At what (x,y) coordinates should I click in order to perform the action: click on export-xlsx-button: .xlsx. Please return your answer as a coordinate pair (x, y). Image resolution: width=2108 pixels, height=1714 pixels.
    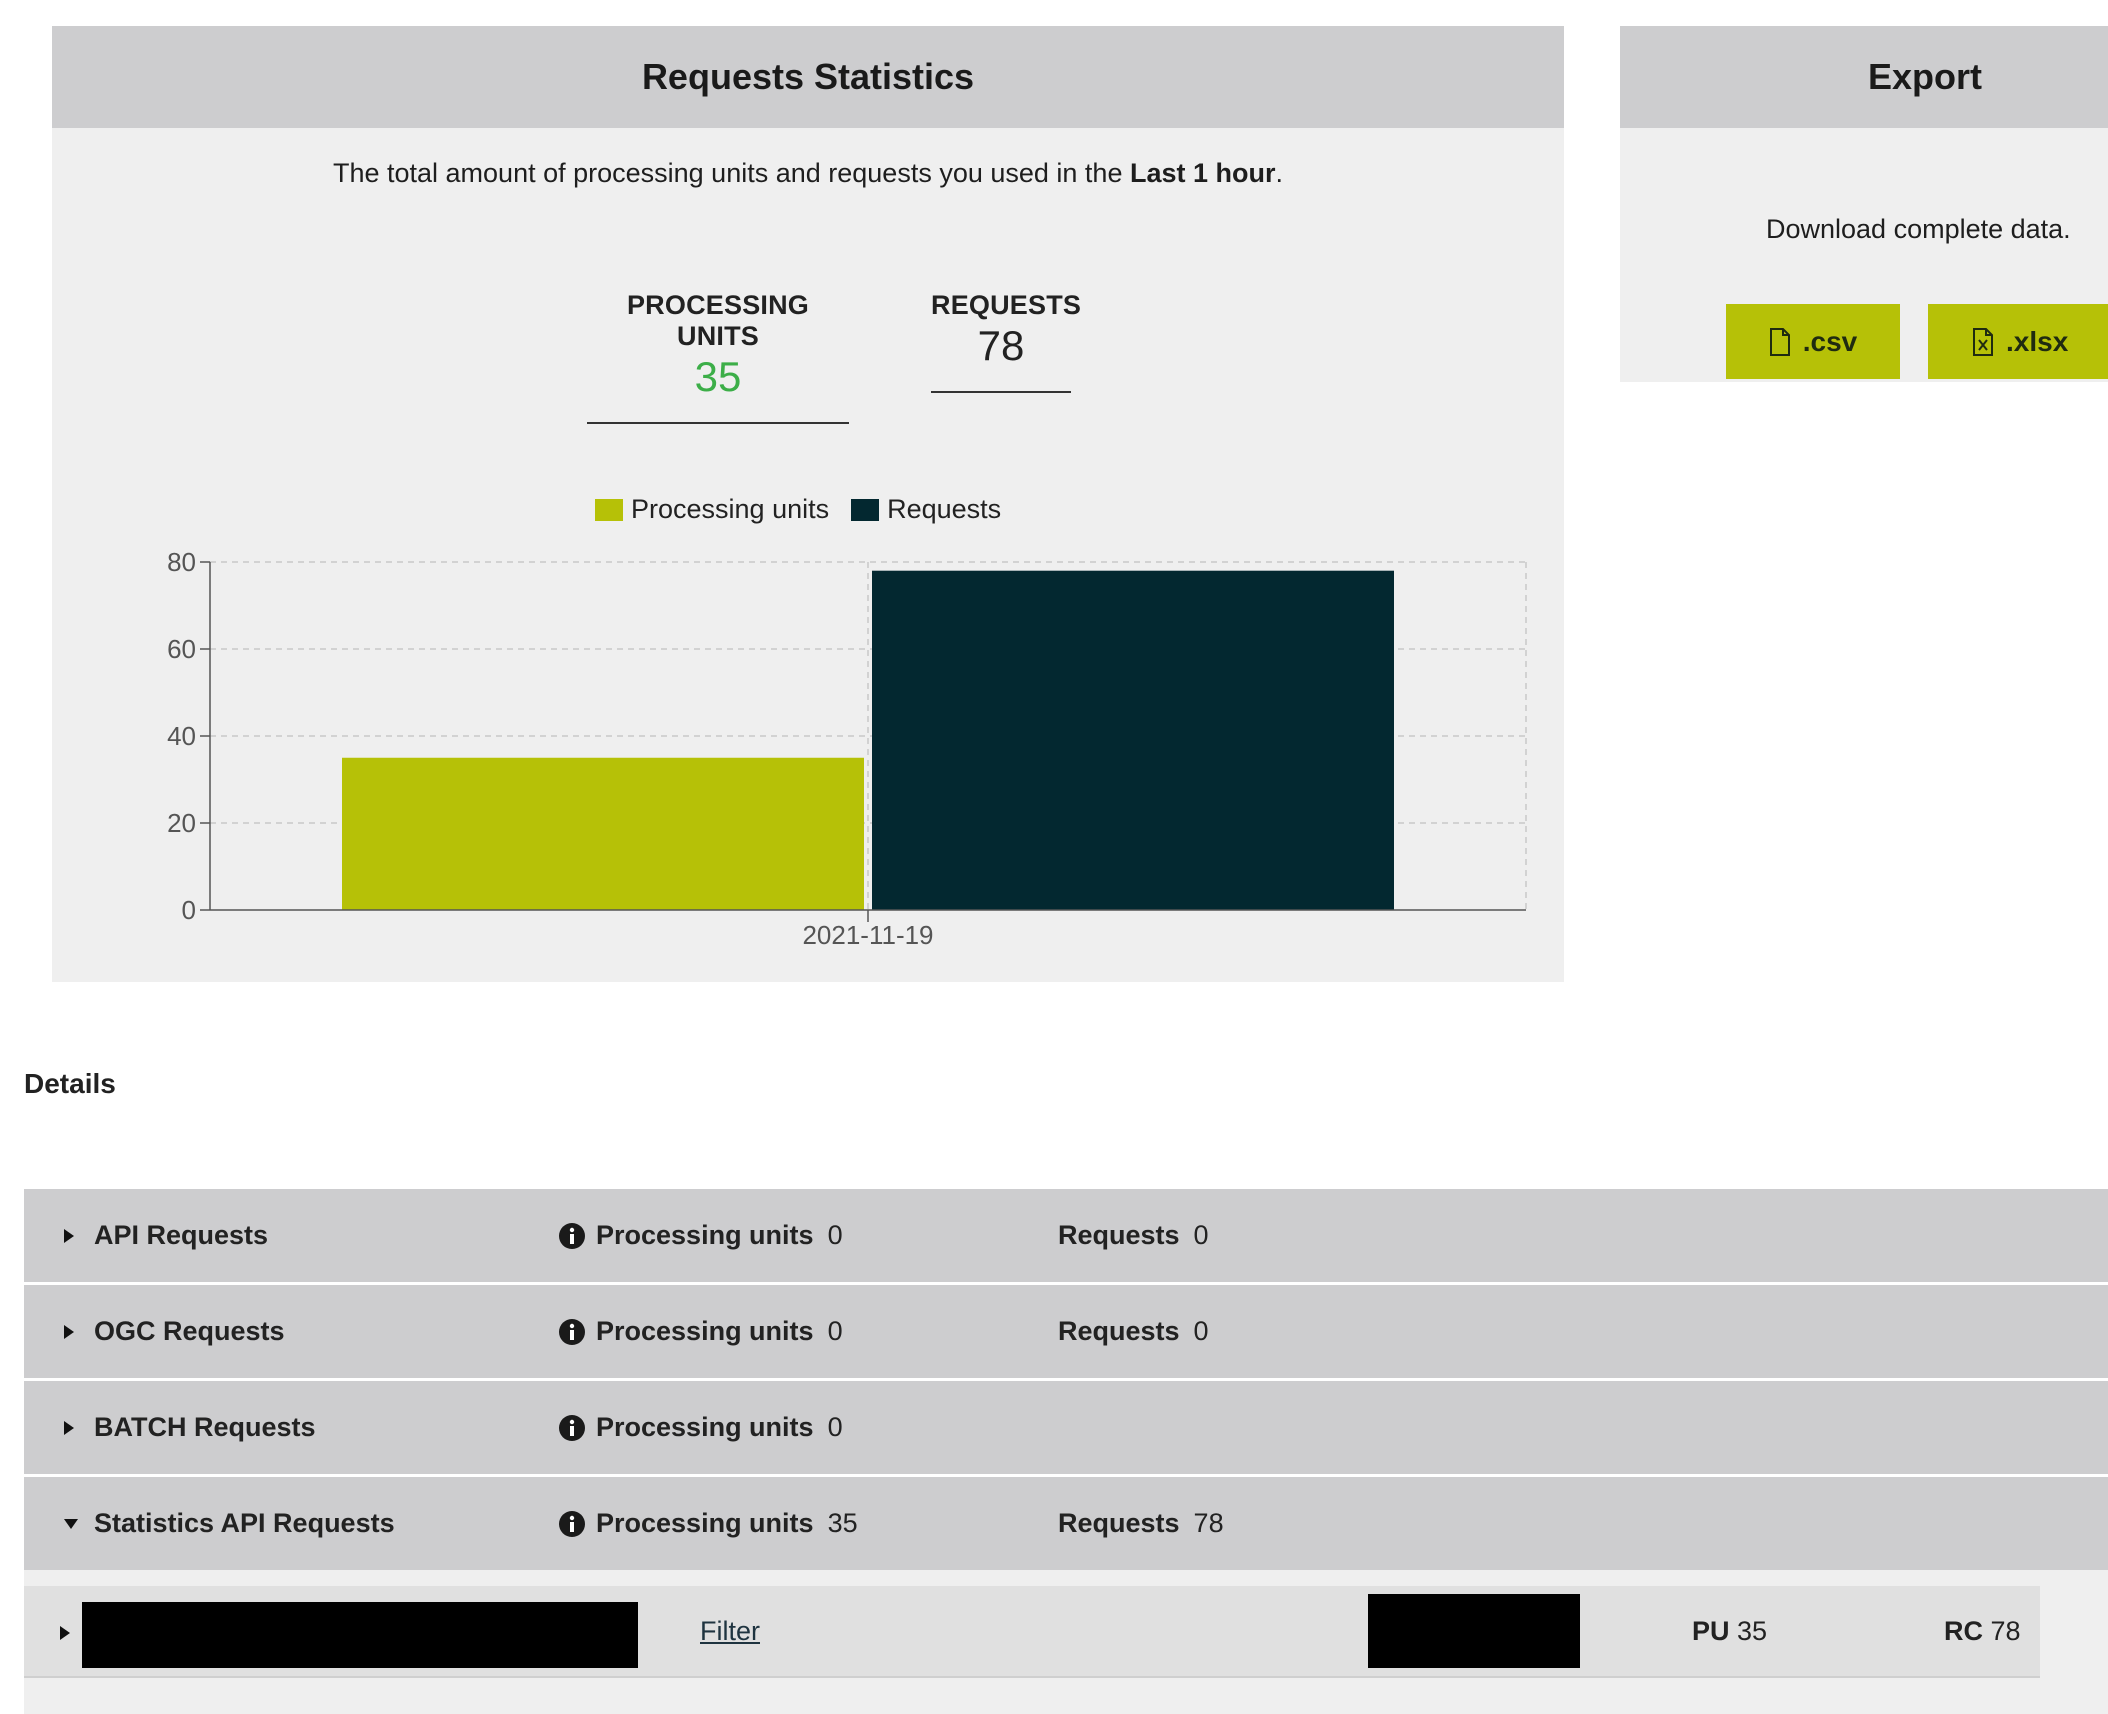
    Looking at the image, I should click on (2018, 341).